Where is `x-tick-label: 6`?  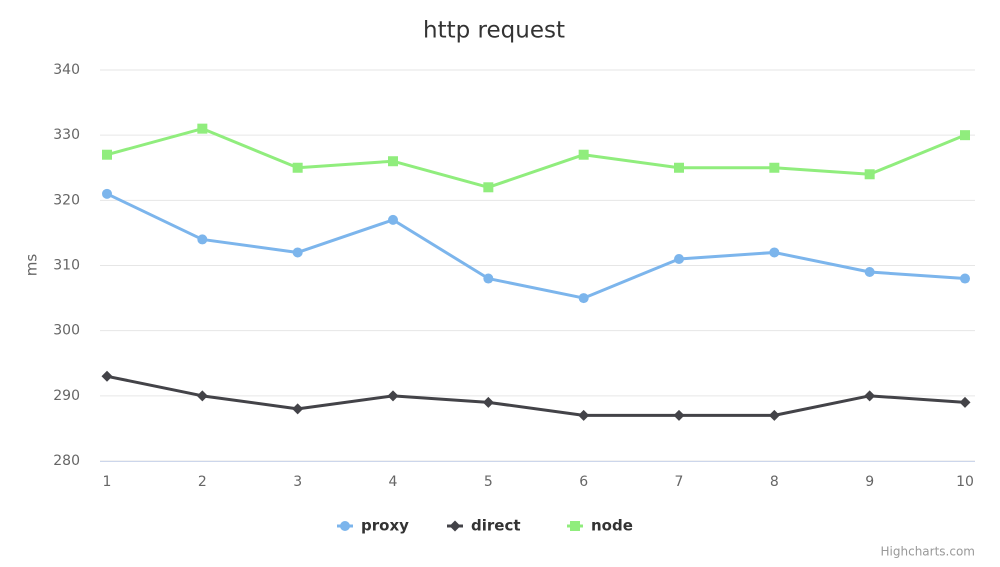 x-tick-label: 6 is located at coordinates (583, 482).